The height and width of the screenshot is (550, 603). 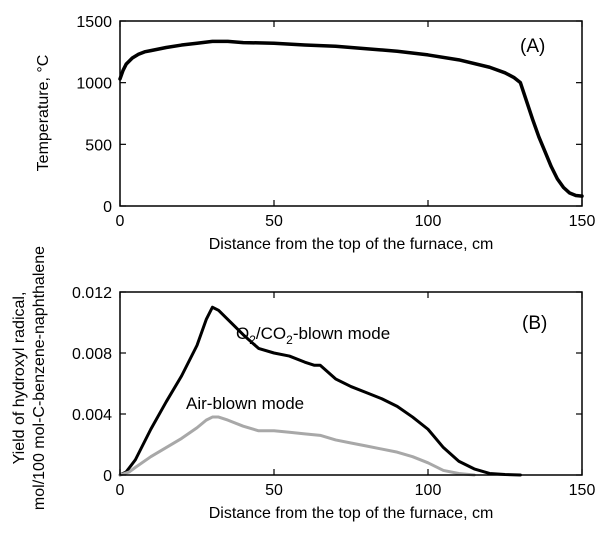 What do you see at coordinates (274, 221) in the screenshot?
I see `panel-a-x-tick-label: 50` at bounding box center [274, 221].